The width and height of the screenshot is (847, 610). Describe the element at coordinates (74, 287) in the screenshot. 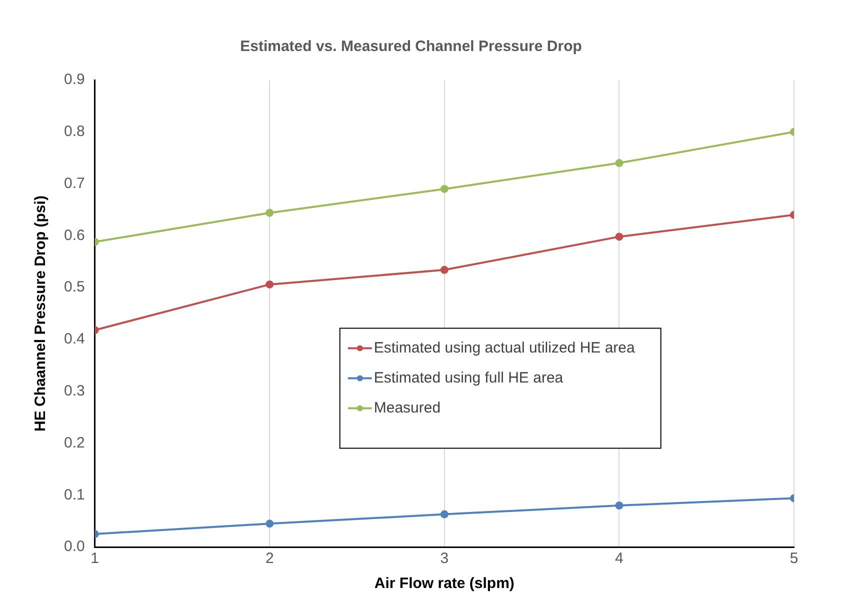

I see `y-tick-label: 0.5` at that location.